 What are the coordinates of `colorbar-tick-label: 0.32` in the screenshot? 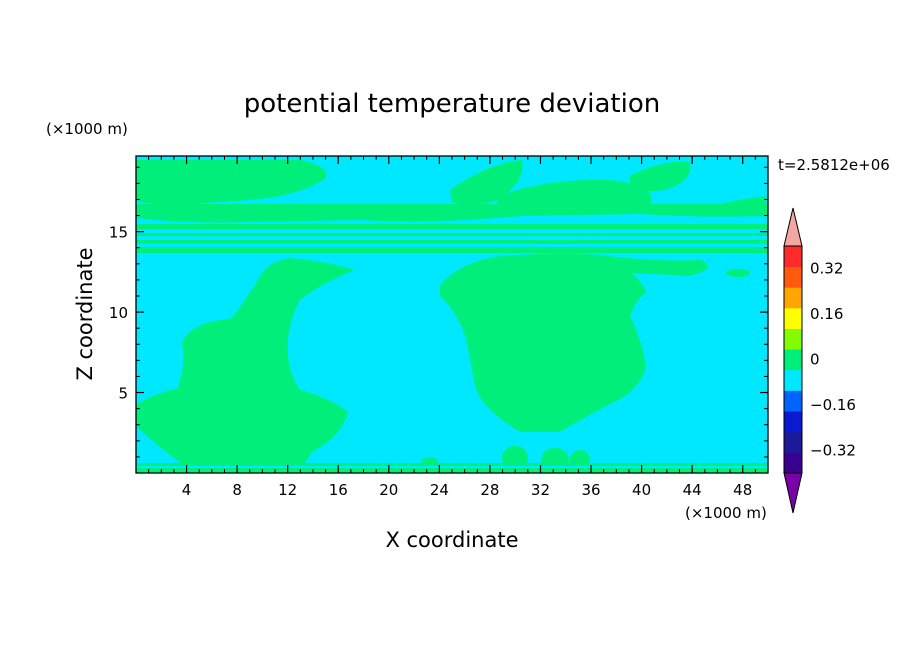 It's located at (826, 269).